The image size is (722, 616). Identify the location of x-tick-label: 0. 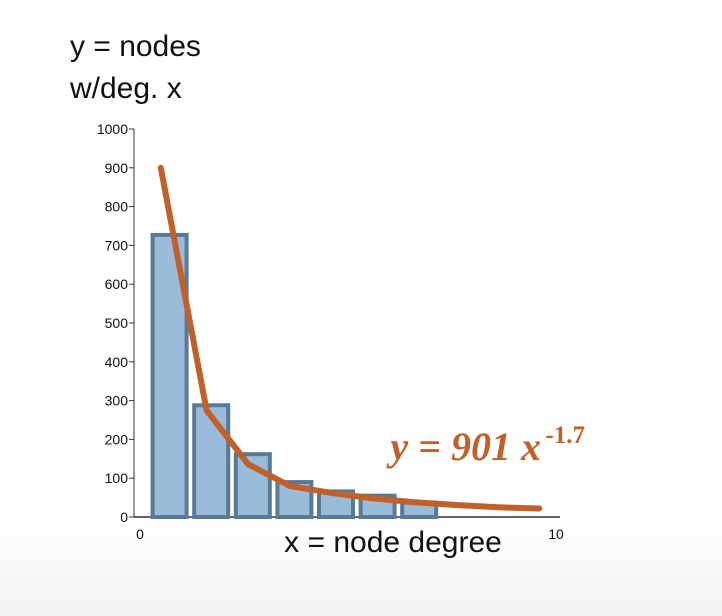
(140, 534).